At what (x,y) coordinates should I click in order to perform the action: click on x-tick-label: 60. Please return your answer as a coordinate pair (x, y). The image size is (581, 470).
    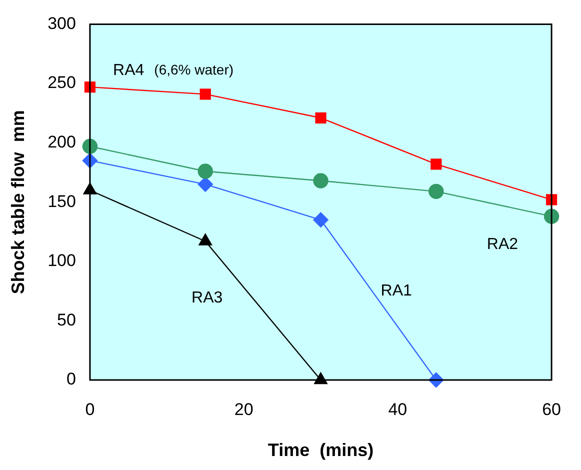
    Looking at the image, I should click on (552, 409).